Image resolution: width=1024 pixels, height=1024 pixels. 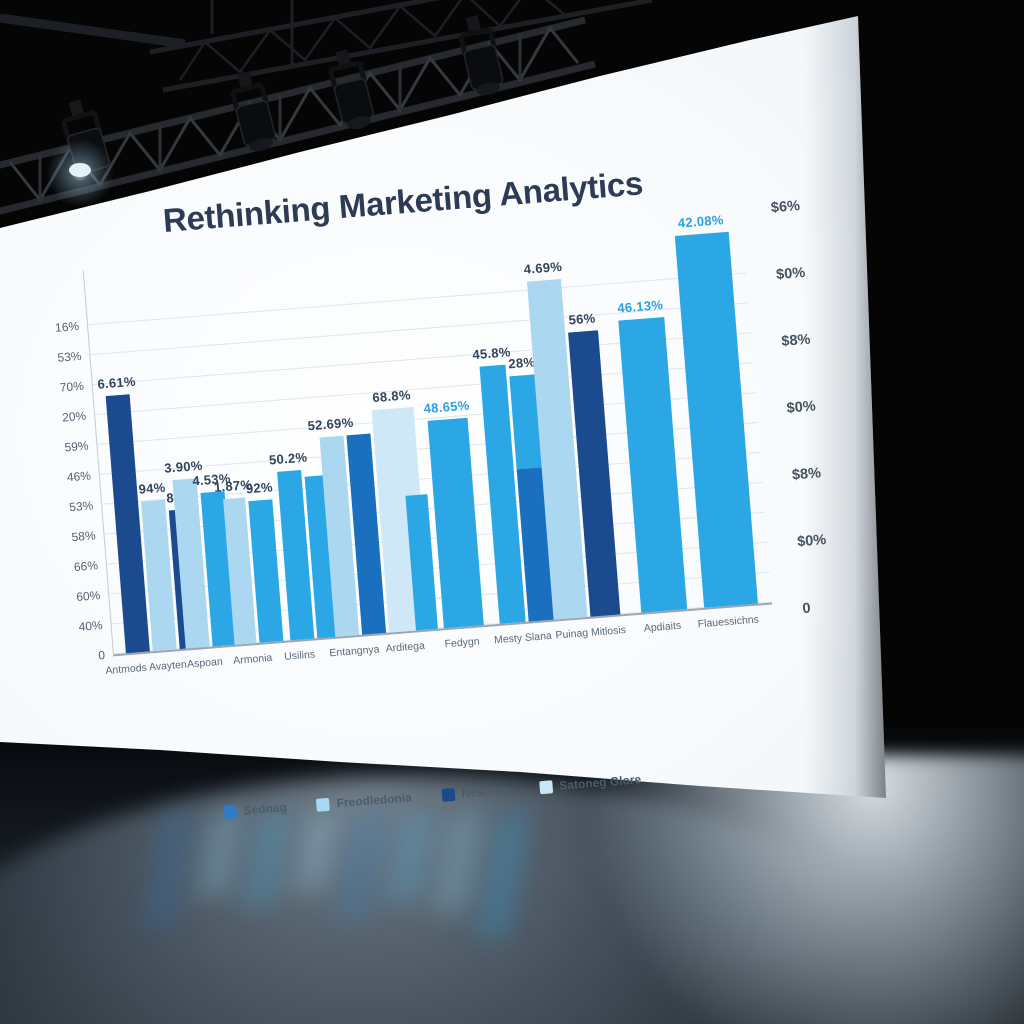 What do you see at coordinates (807, 889) in the screenshot?
I see `floor-bright-reflection` at bounding box center [807, 889].